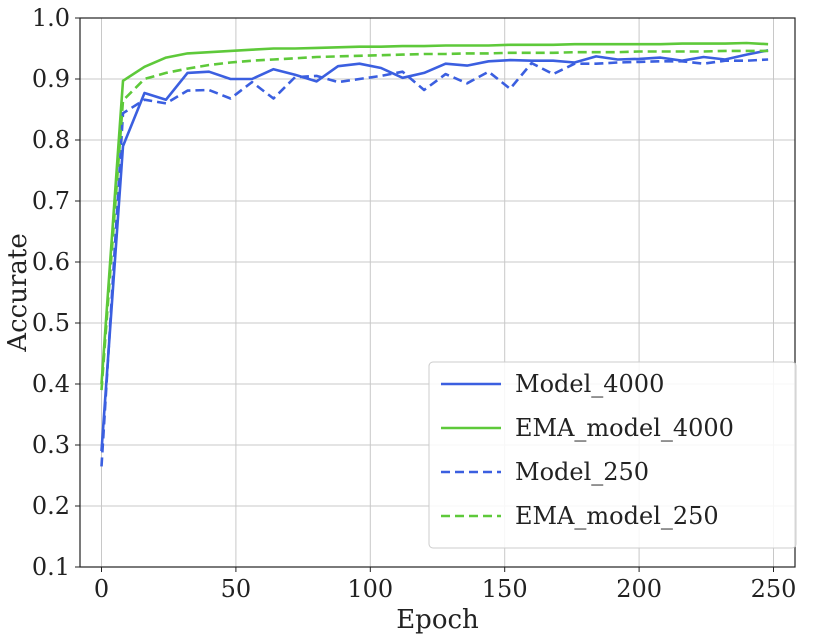 Image resolution: width=815 pixels, height=641 pixels. Describe the element at coordinates (617, 516) in the screenshot. I see `legend-label: EMA_model_250` at that location.